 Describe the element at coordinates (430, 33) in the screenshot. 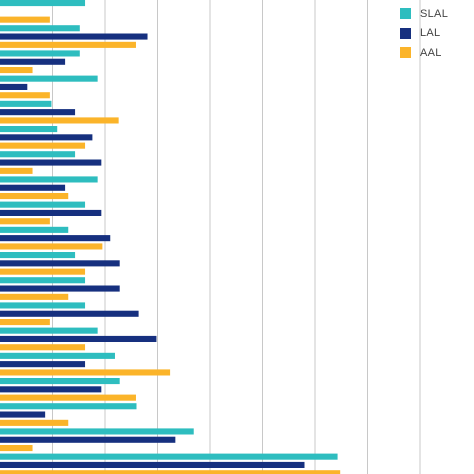

I see `legend-label-lal: LAL` at that location.